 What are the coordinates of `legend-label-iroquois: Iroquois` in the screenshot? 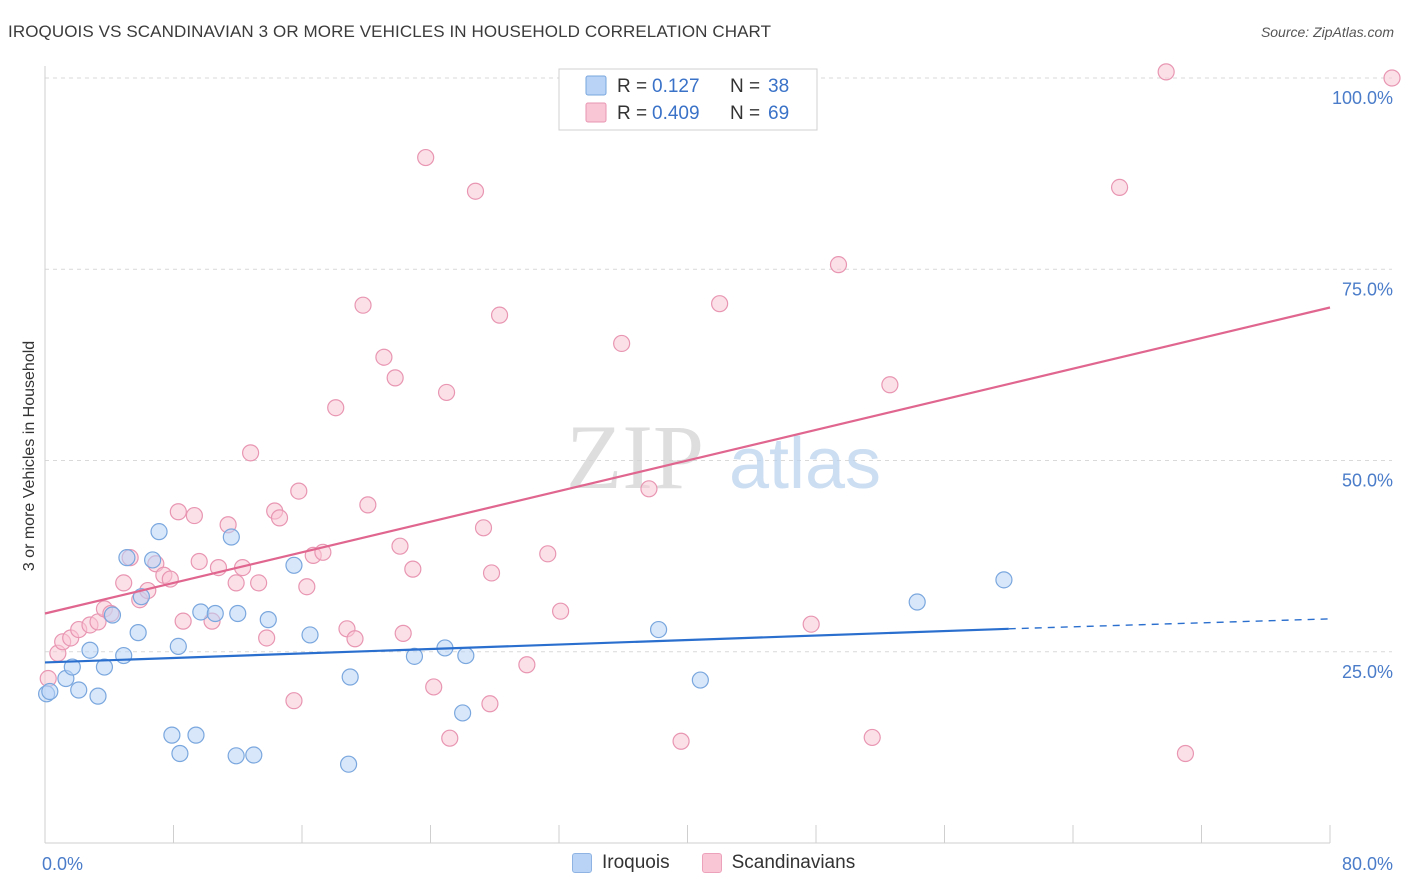 It's located at (636, 862).